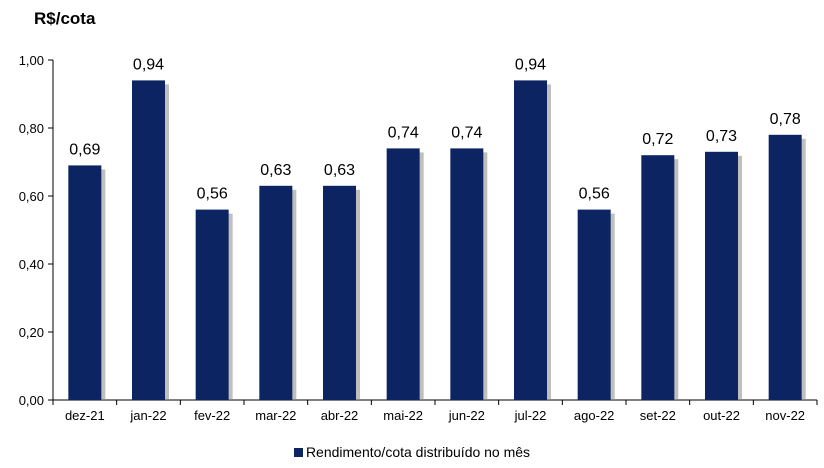  I want to click on x-tick-label: nov-22, so click(785, 415).